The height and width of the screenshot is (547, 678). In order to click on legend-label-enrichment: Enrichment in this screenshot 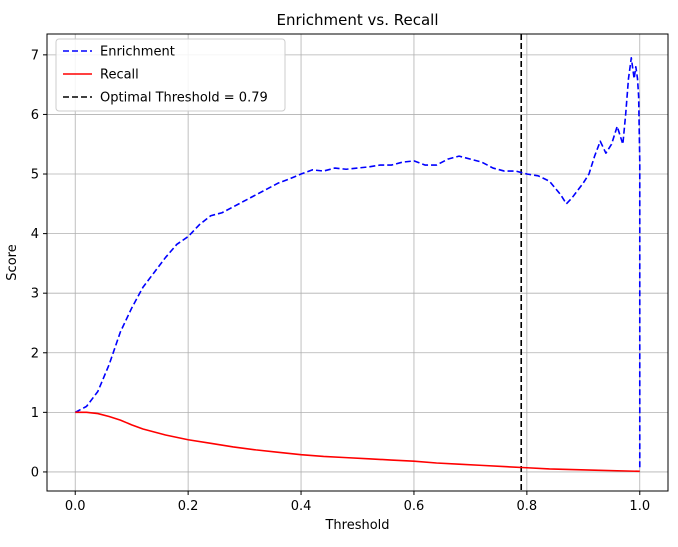, I will do `click(137, 52)`.